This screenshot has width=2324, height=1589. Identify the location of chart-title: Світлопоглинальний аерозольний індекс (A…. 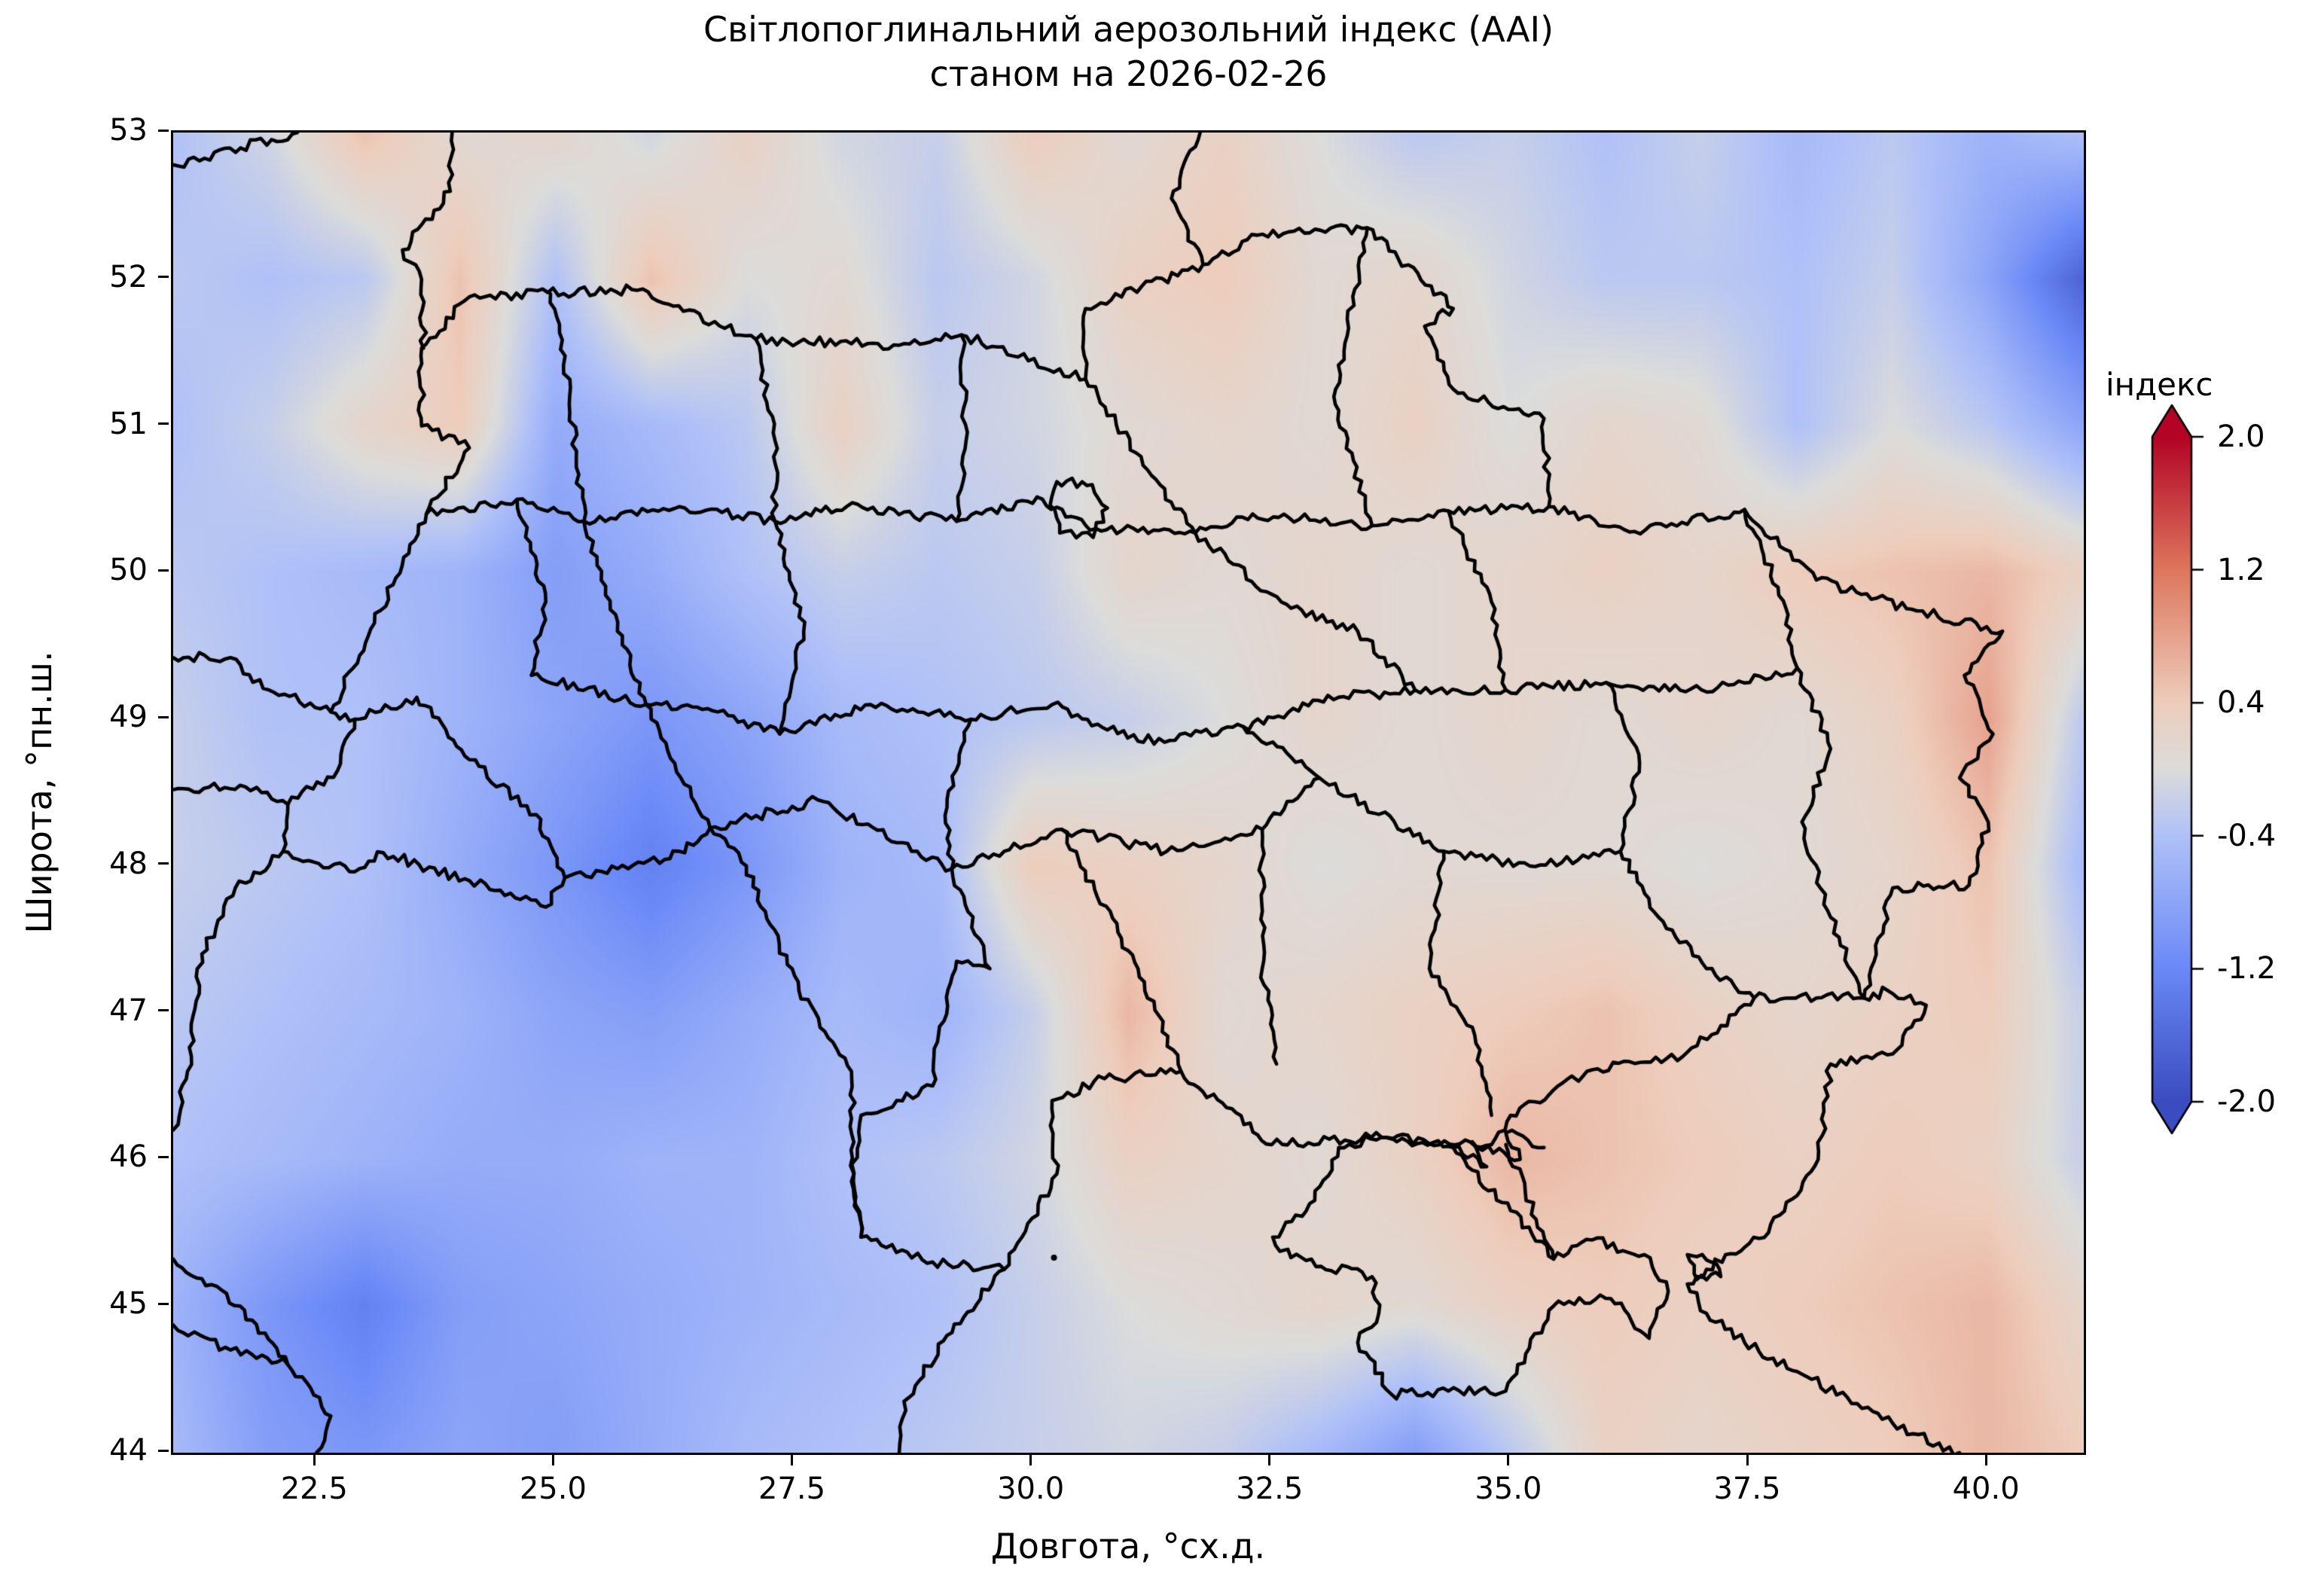
(1128, 52).